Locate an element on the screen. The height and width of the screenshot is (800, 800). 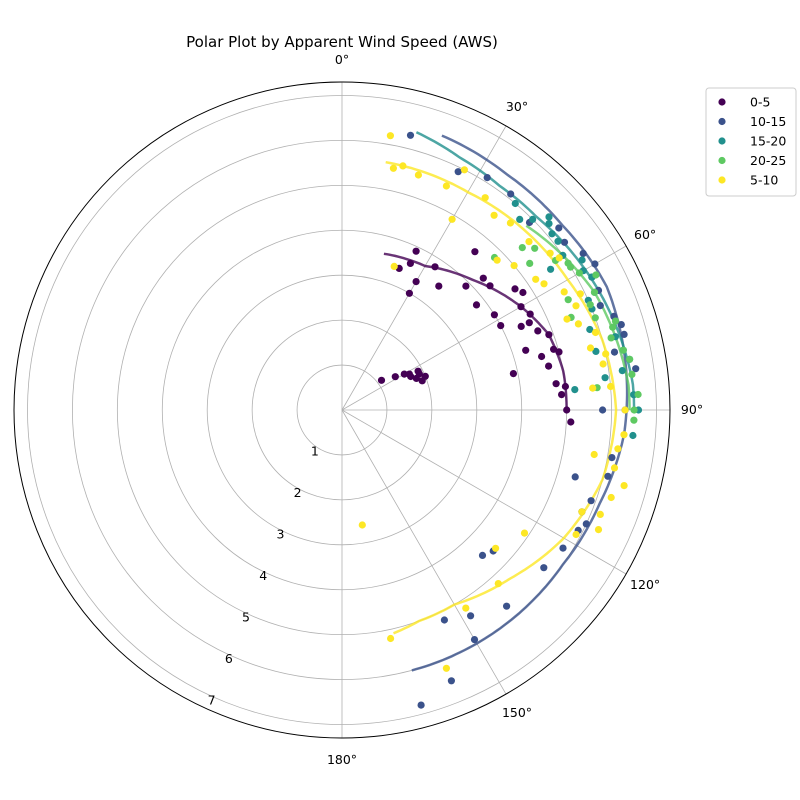
r-tick-label: 5 is located at coordinates (246, 617).